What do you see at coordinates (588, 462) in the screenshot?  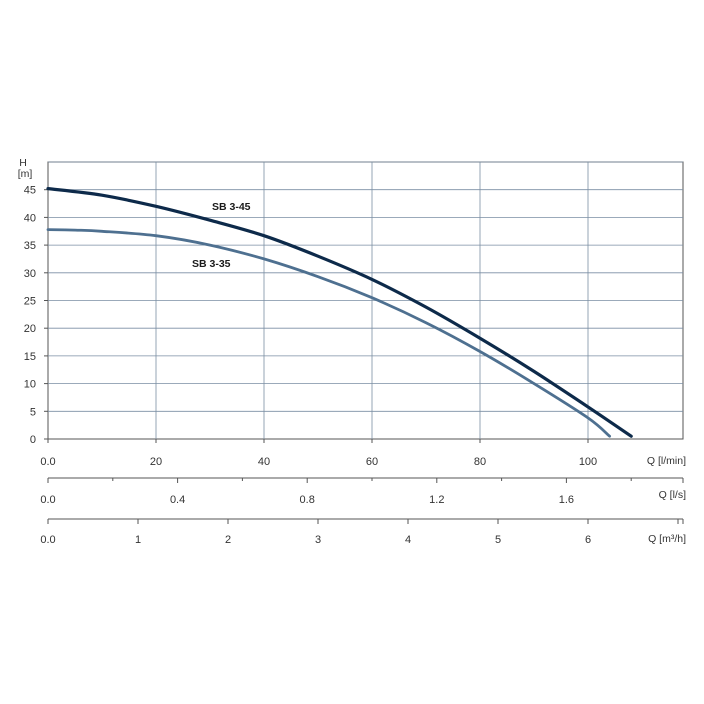 I see `x-tick-label-lmin: 100` at bounding box center [588, 462].